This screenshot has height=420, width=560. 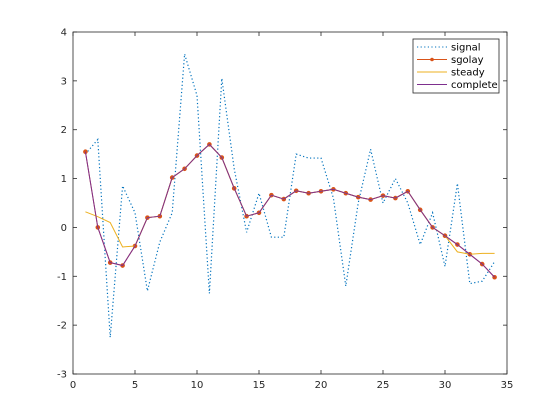 I want to click on y-tick-label--3: -3, so click(x=62, y=375).